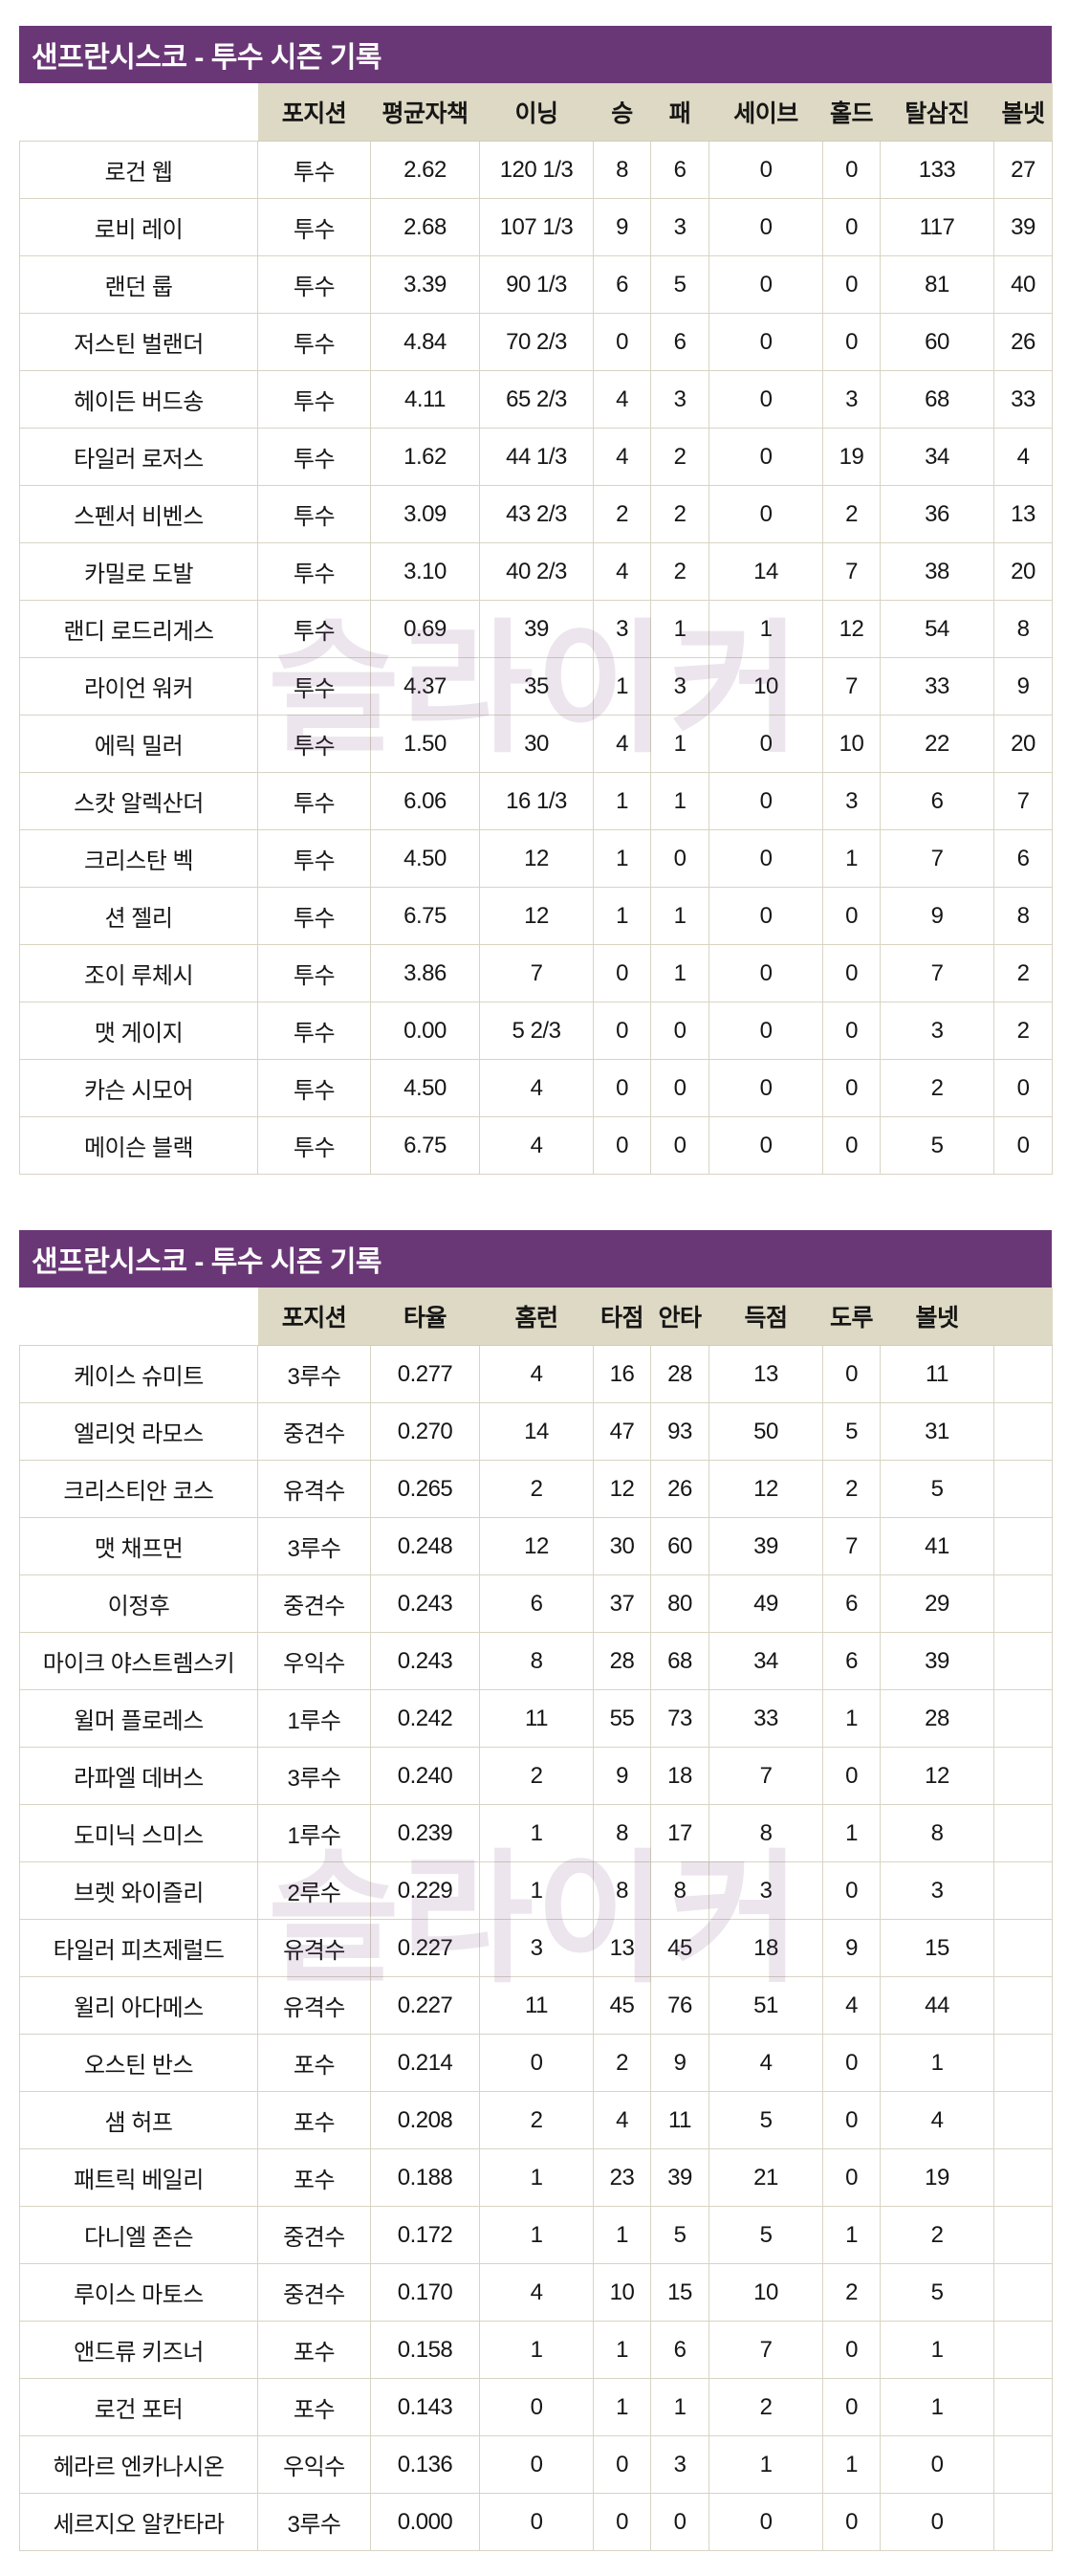  I want to click on table-row: 루이스 마토스 중견수 0.170 4 10 15 10 2 5, so click(536, 2292).